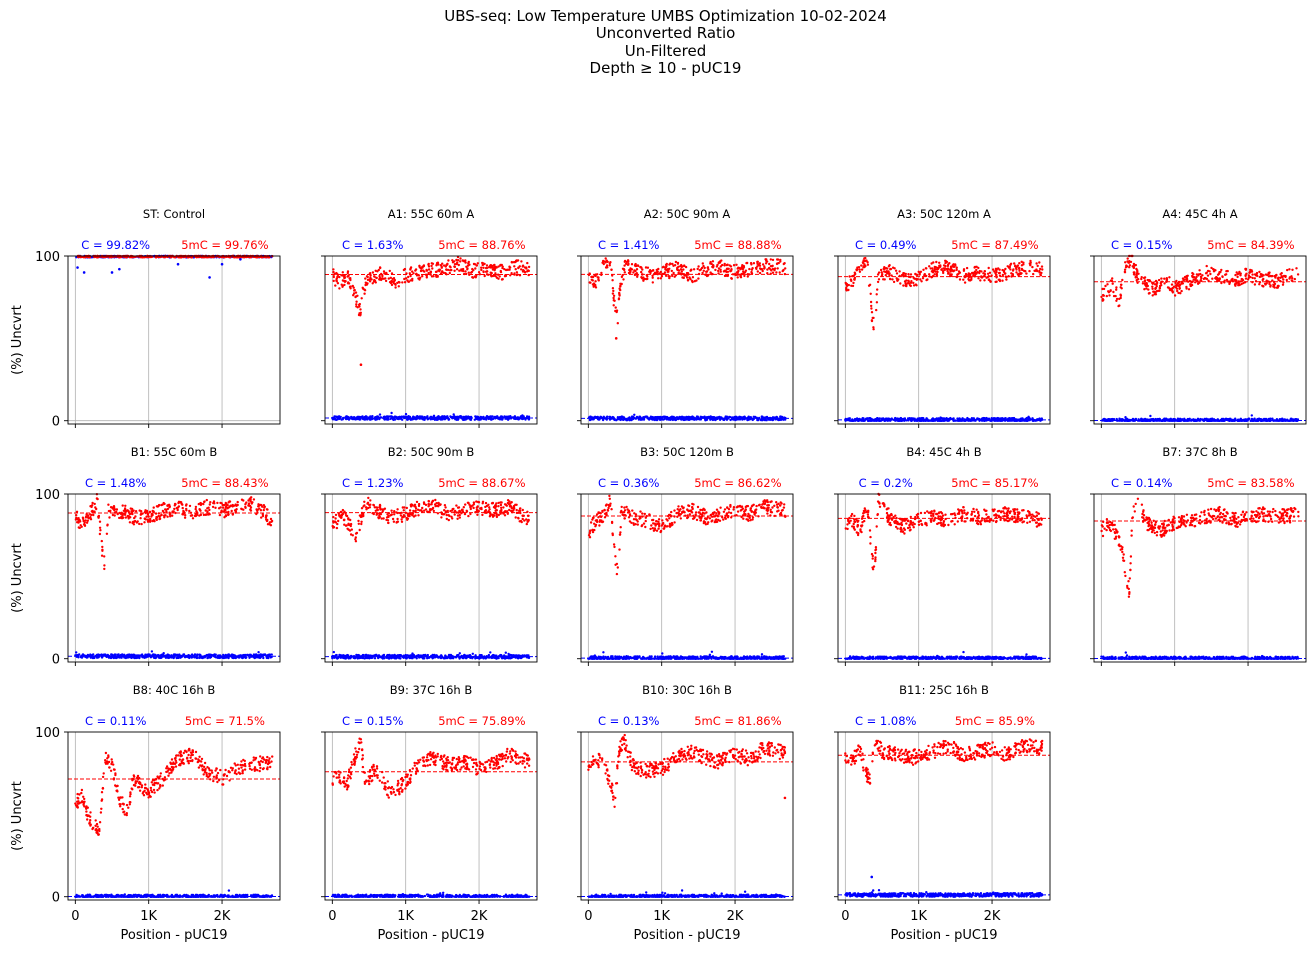 The height and width of the screenshot is (953, 1315). I want to click on subplot-title: A2: 50C 90m A, so click(687, 214).